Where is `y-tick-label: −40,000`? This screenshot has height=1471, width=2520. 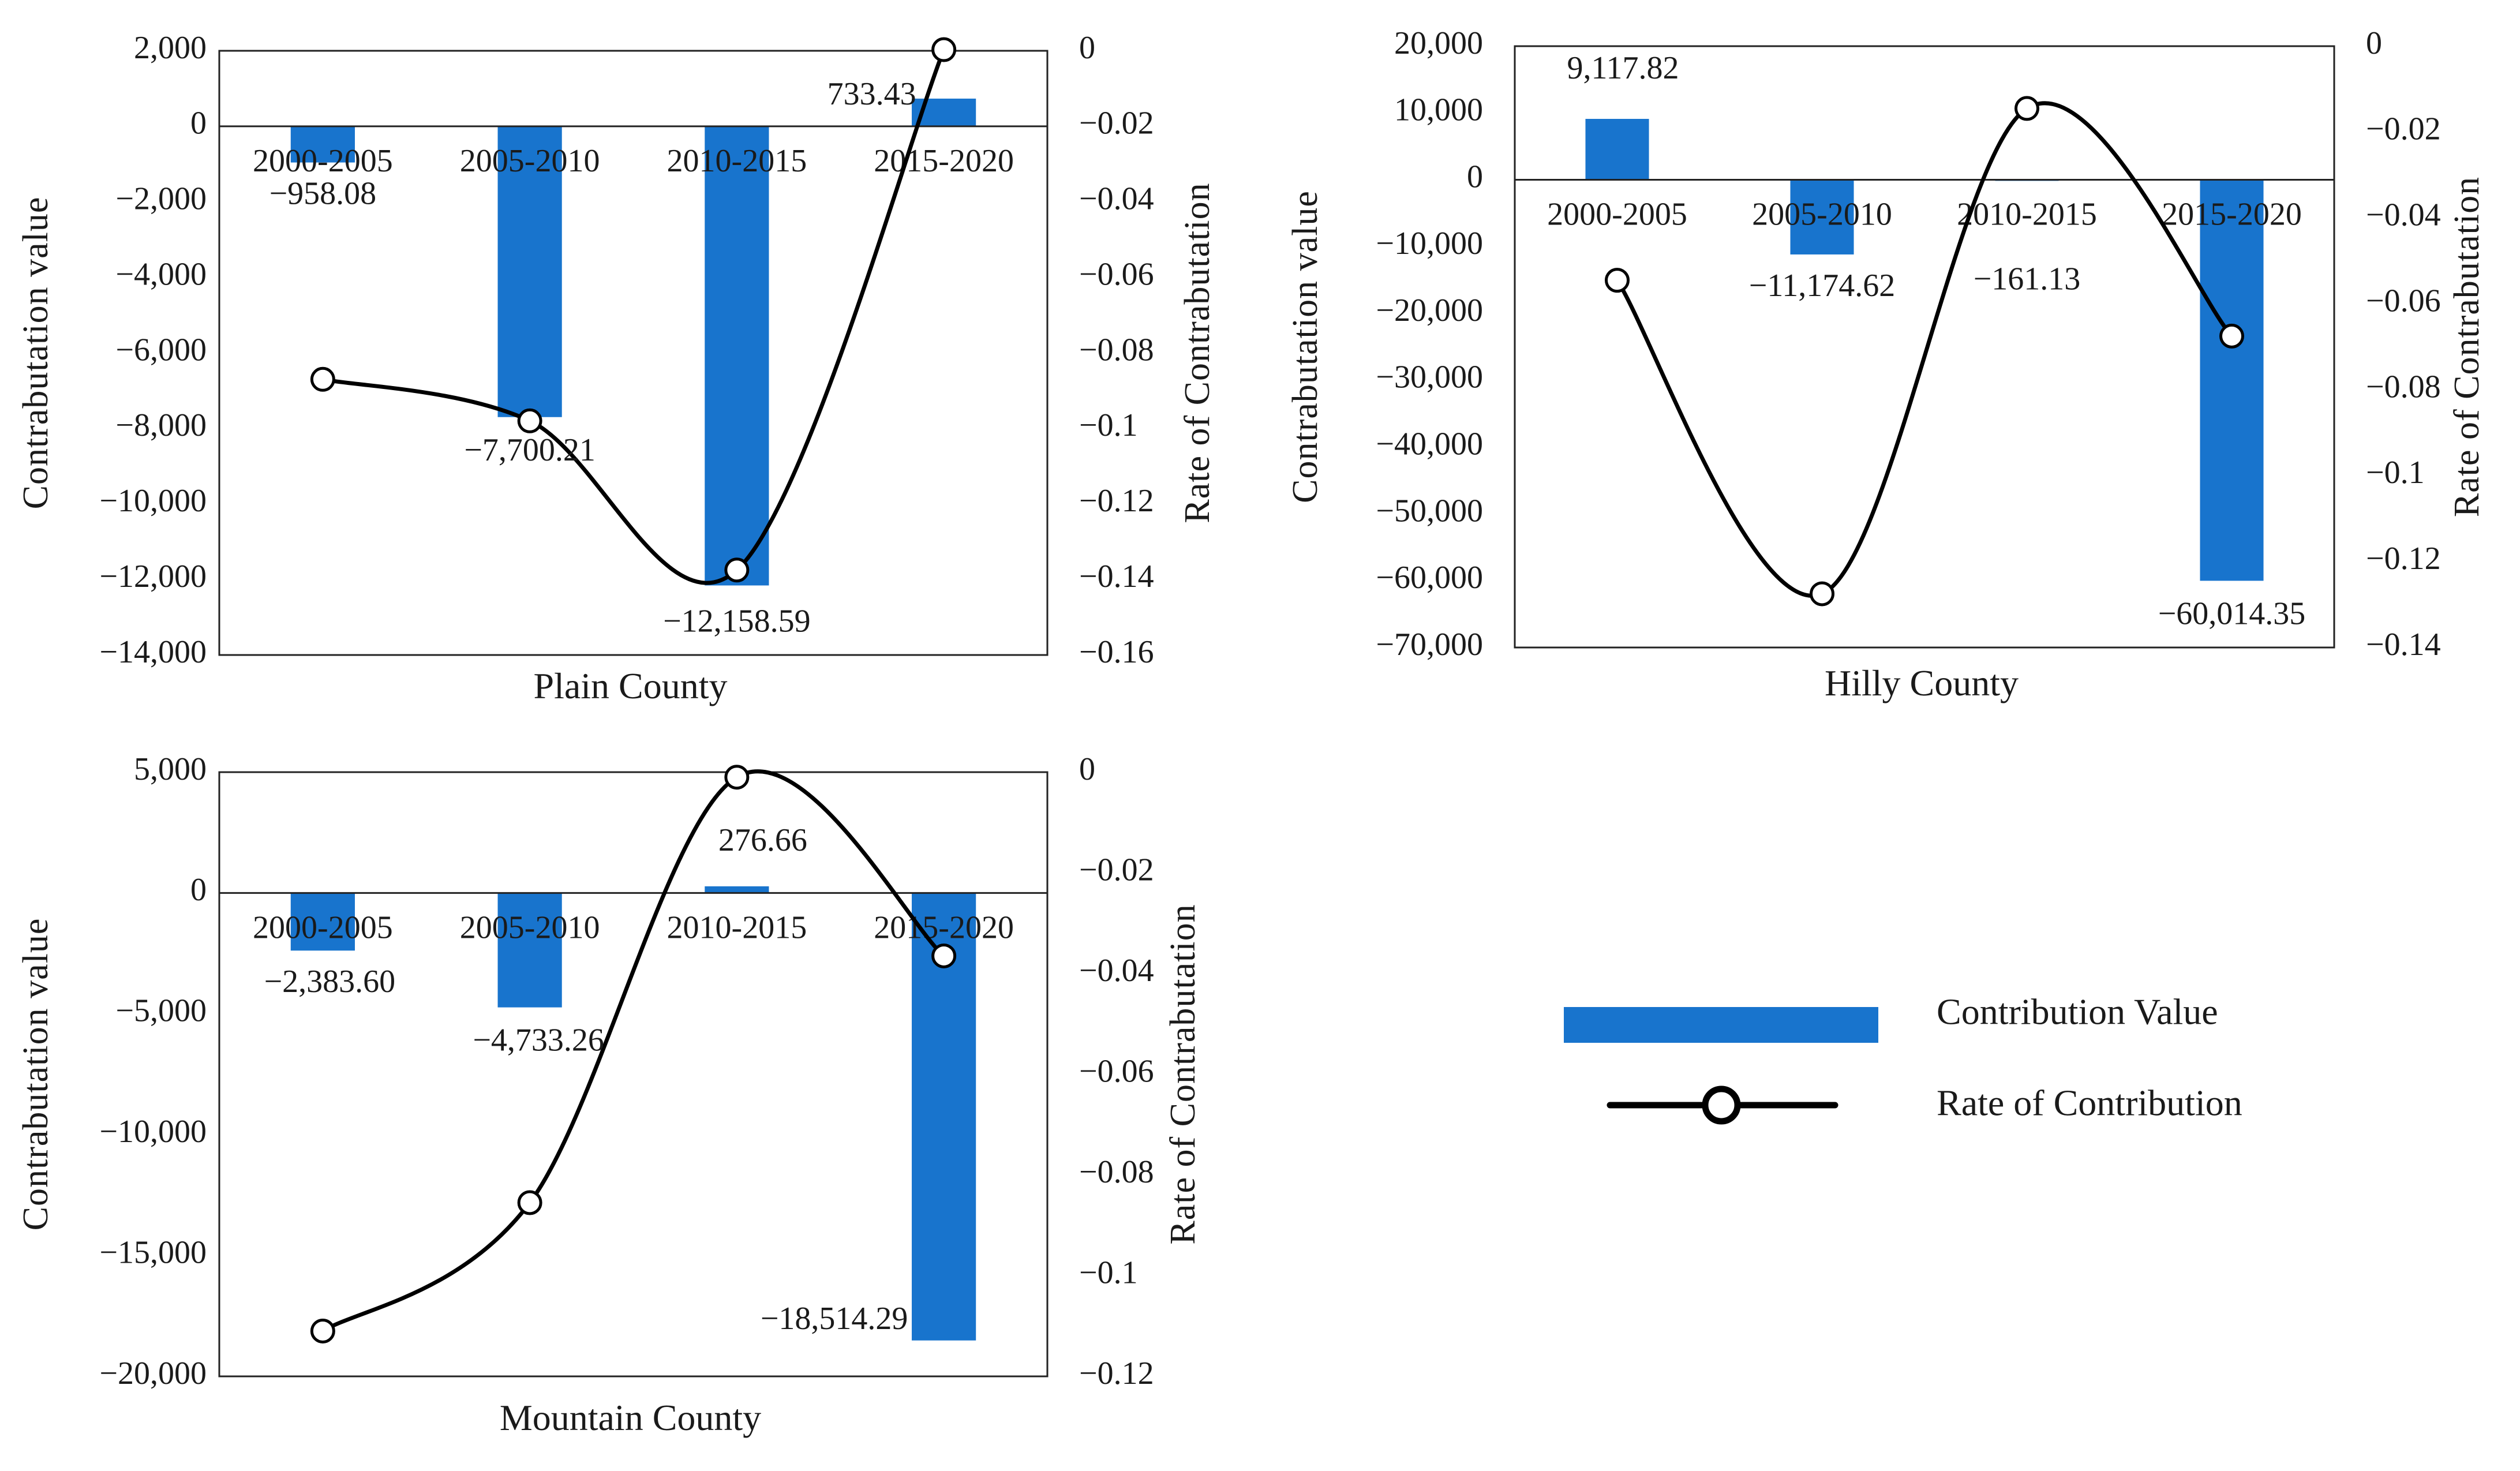
y-tick-label: −40,000 is located at coordinates (1430, 444).